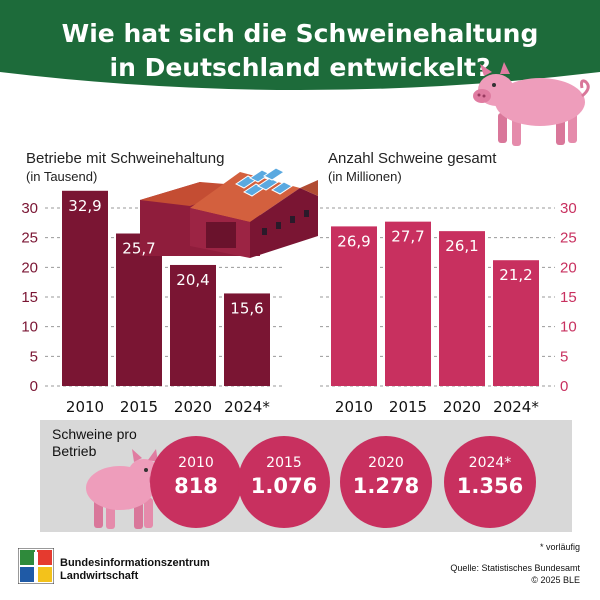  What do you see at coordinates (461, 246) in the screenshot?
I see `value-label: 26,1` at bounding box center [461, 246].